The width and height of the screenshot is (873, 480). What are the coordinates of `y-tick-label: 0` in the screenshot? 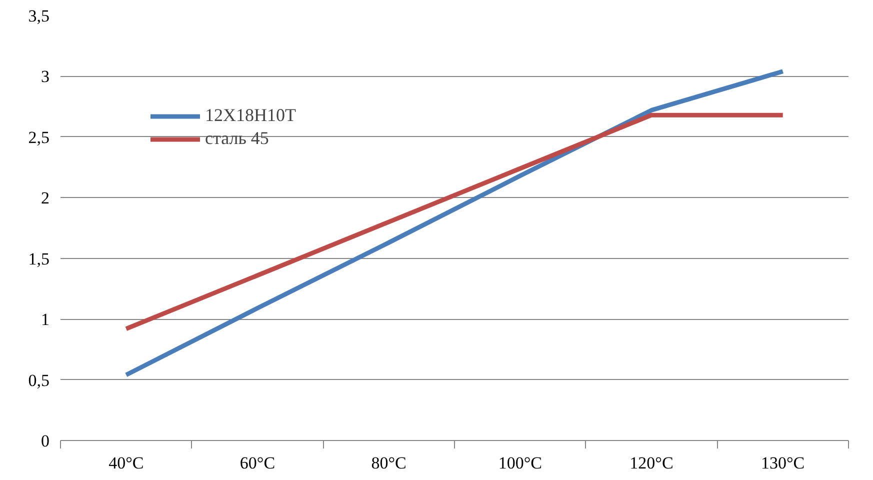 It's located at (45, 441).